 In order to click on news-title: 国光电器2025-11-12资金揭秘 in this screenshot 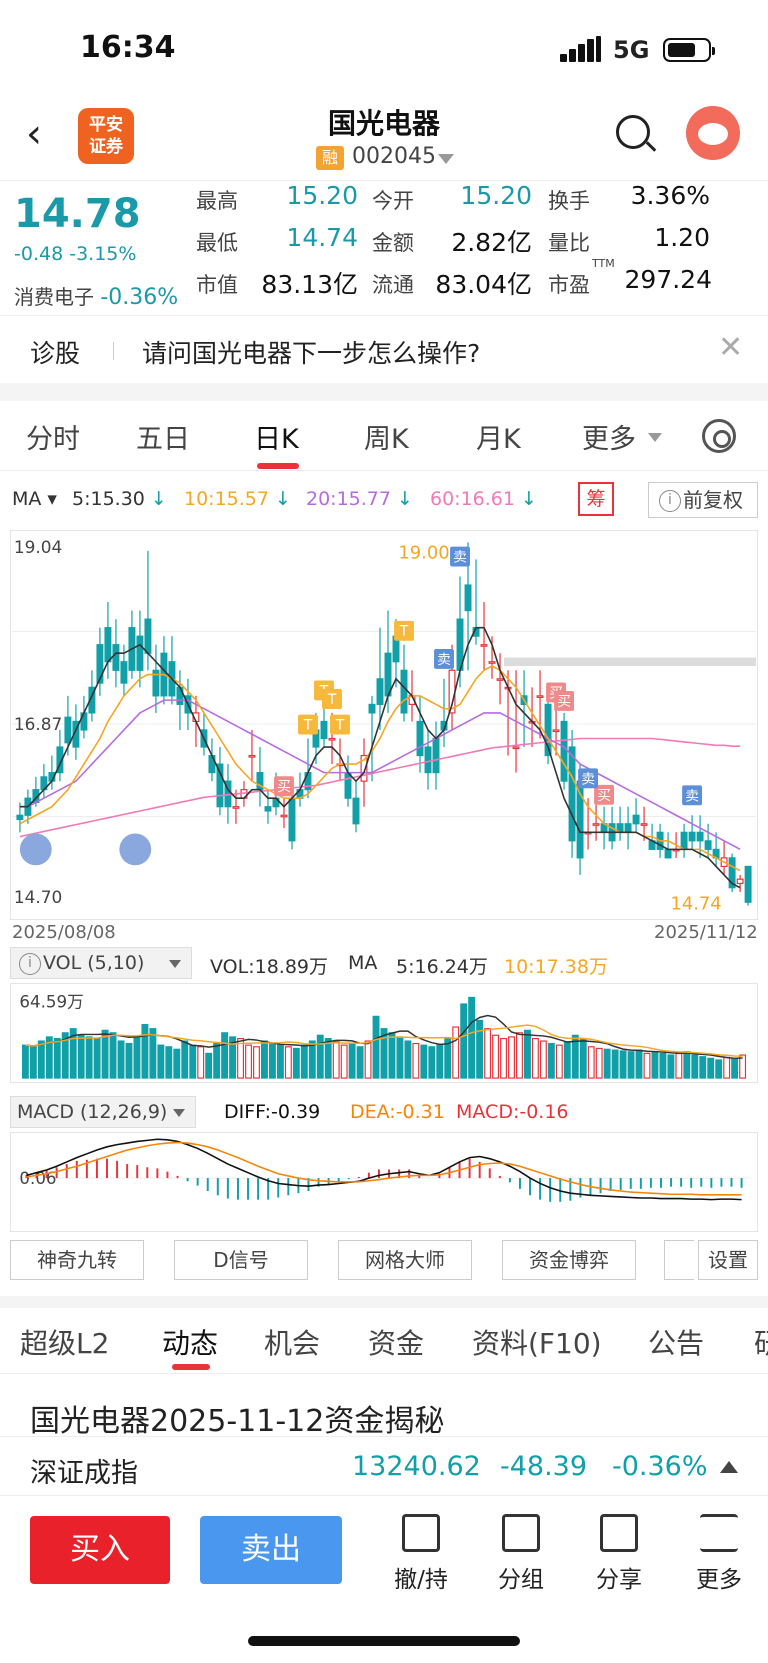, I will do `click(237, 1421)`.